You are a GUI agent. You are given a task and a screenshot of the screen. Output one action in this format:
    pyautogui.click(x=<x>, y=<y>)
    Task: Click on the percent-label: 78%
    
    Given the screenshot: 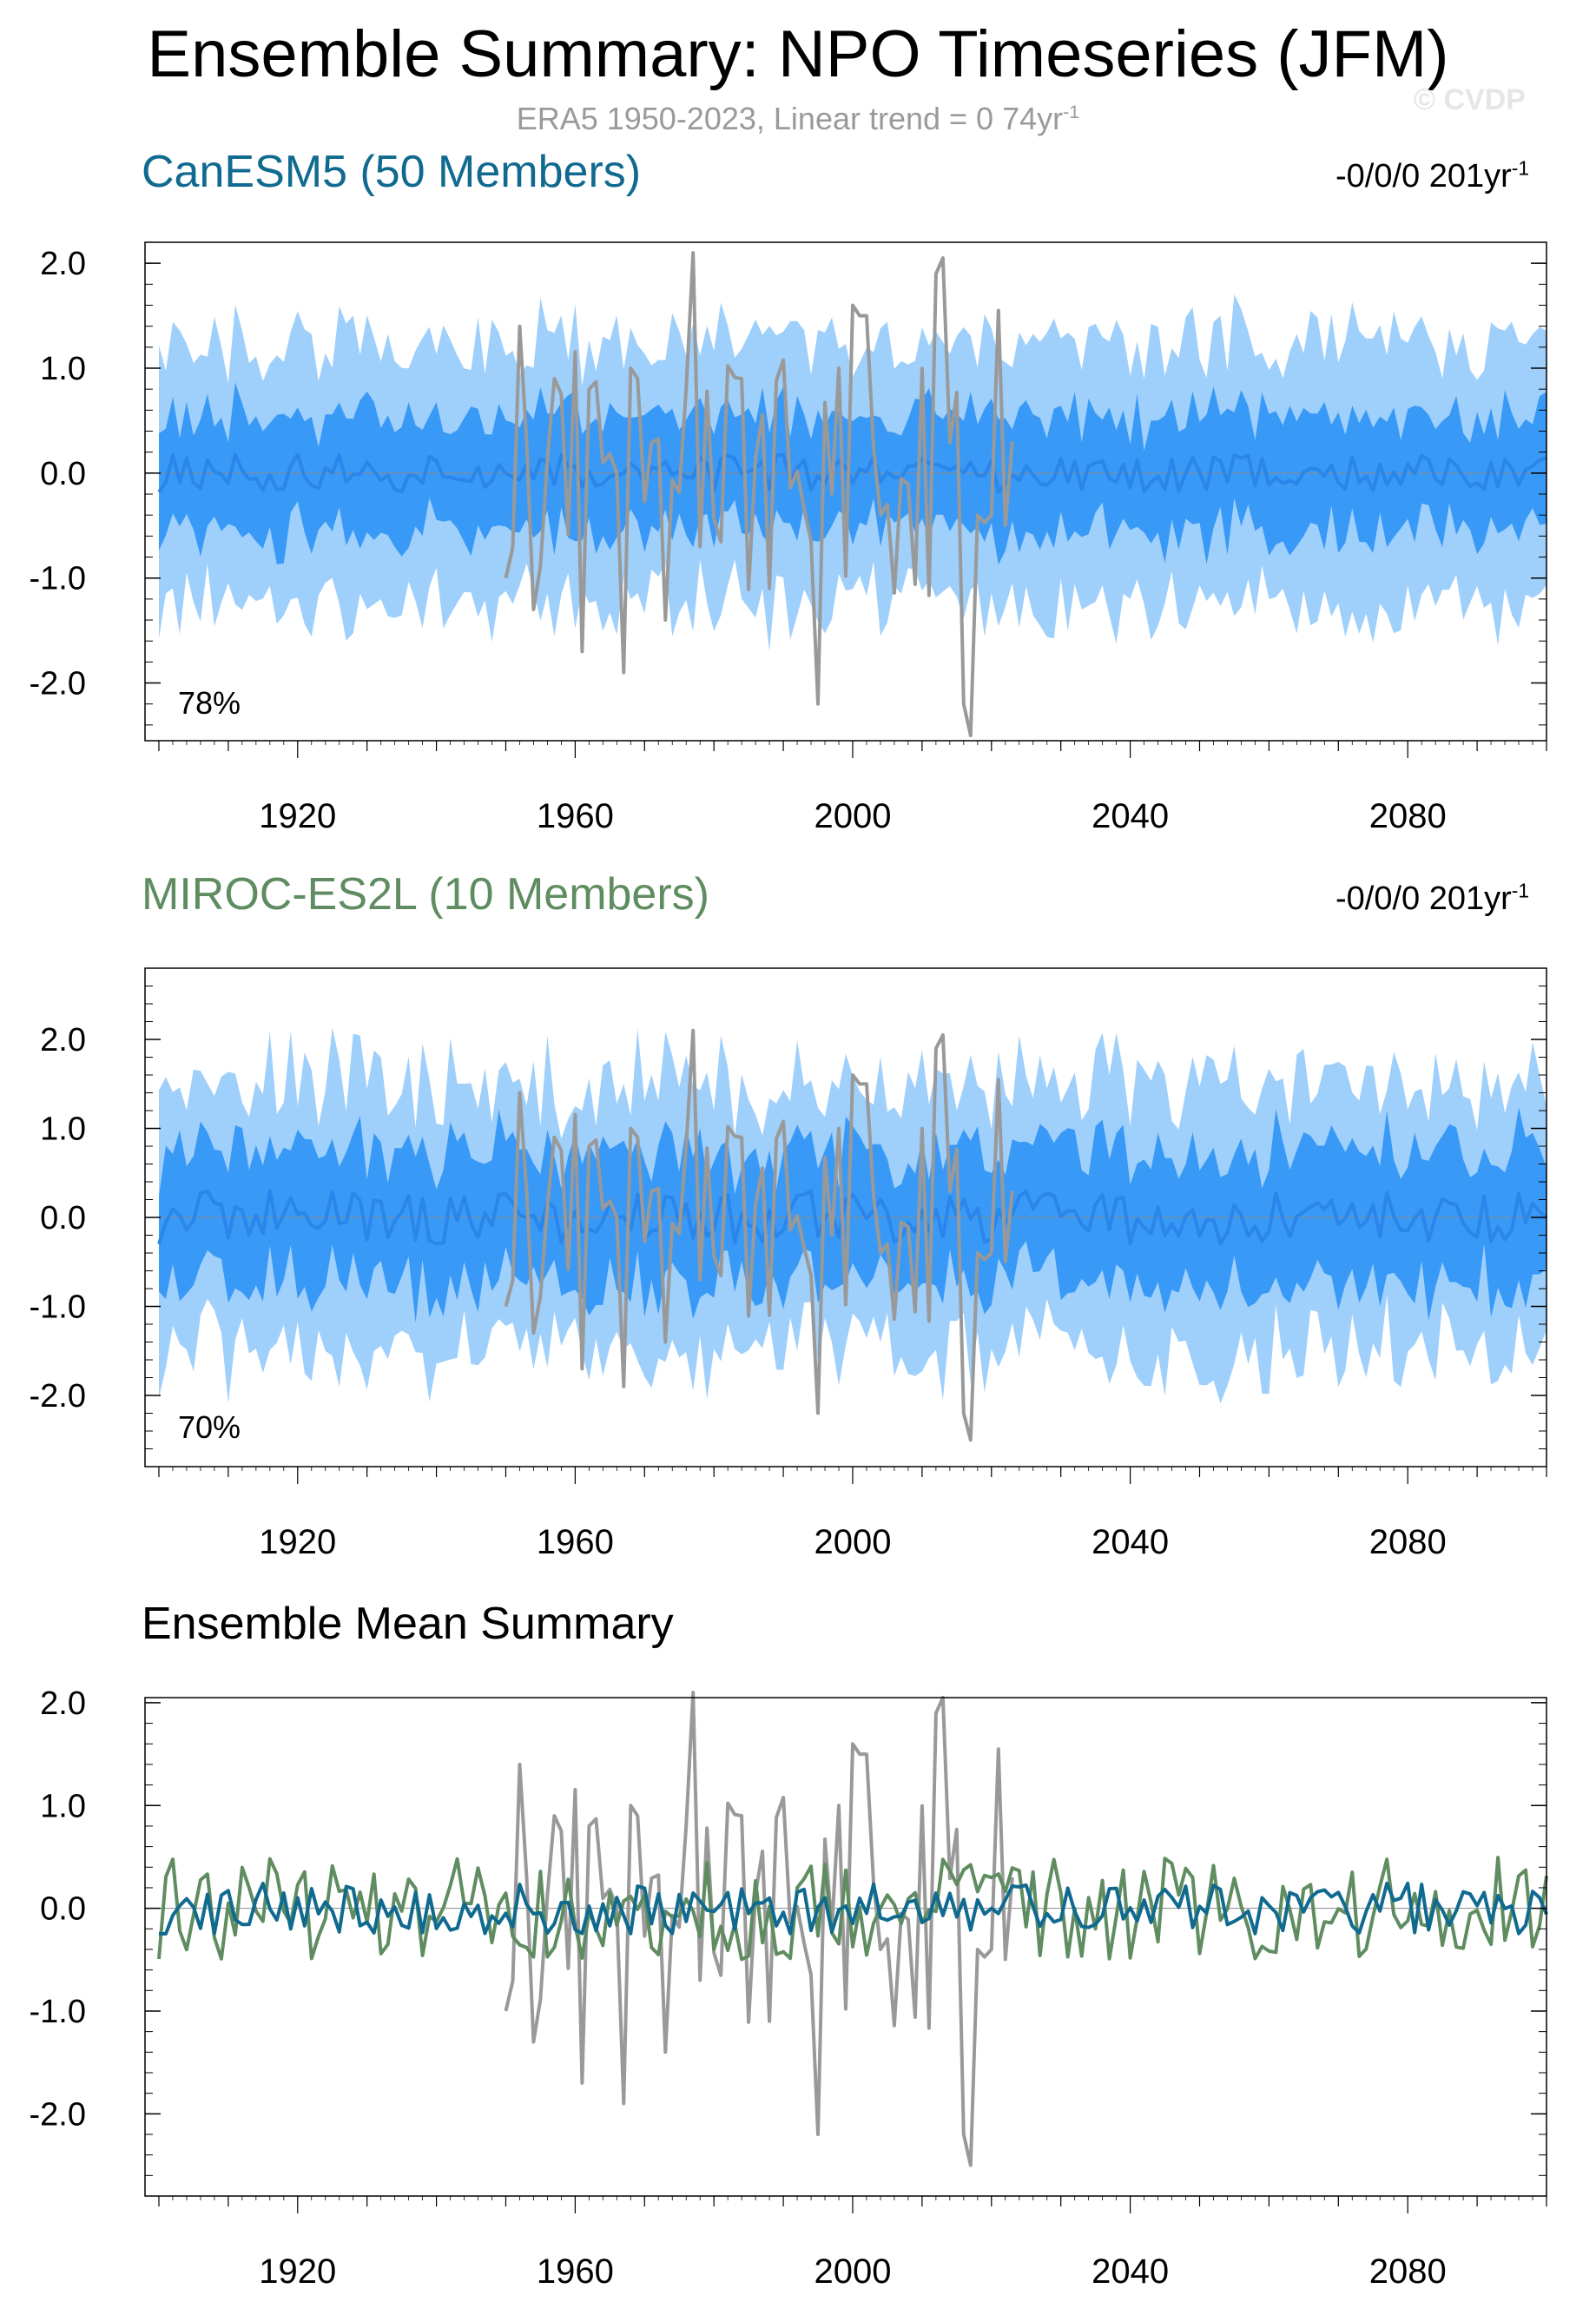 What is the action you would take?
    pyautogui.click(x=209, y=703)
    